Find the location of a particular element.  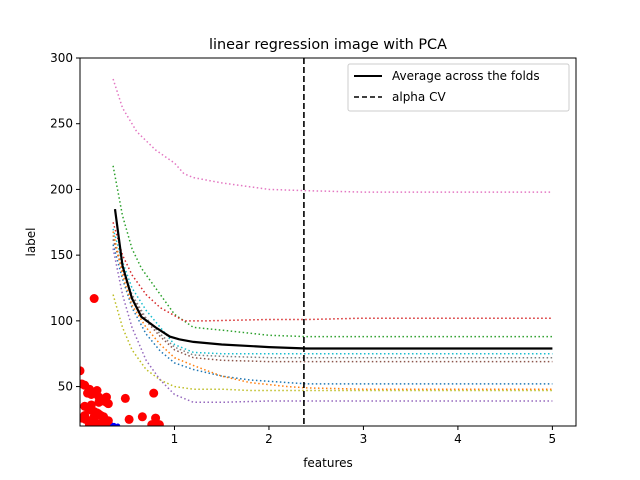

y-tick-label: 200 is located at coordinates (61, 189).